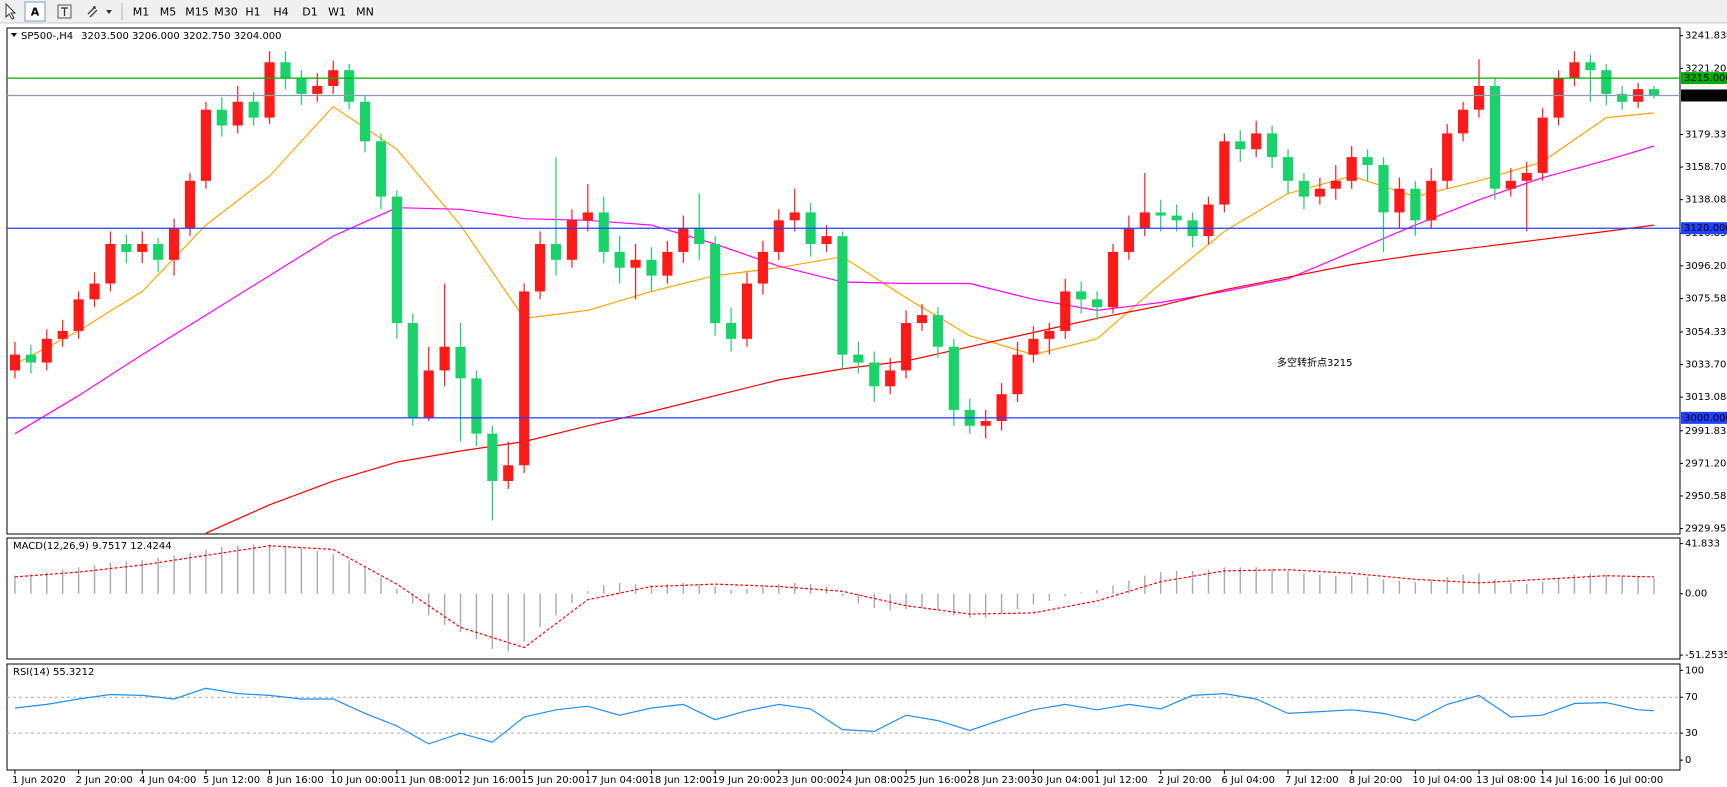 The height and width of the screenshot is (787, 1727). I want to click on y-tick-label: 3075.580, so click(1706, 298).